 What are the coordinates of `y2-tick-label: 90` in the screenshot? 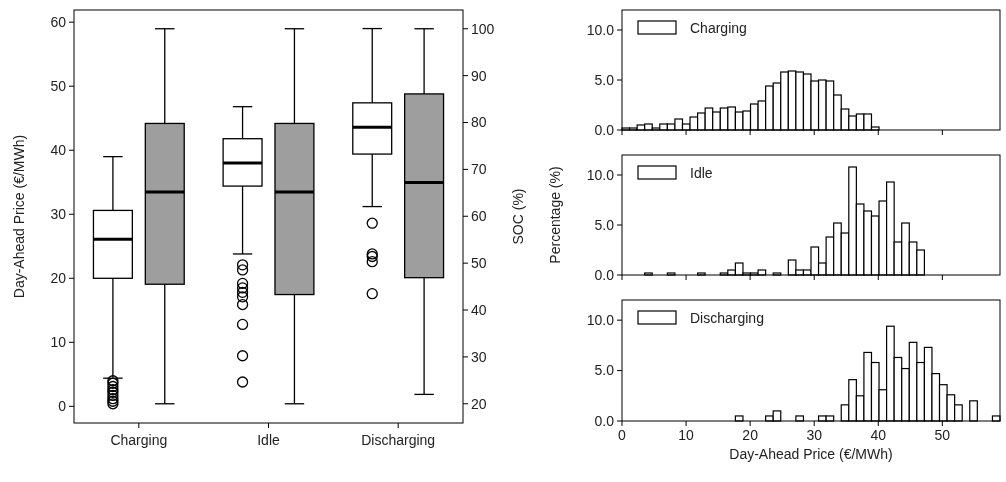 It's located at (479, 75).